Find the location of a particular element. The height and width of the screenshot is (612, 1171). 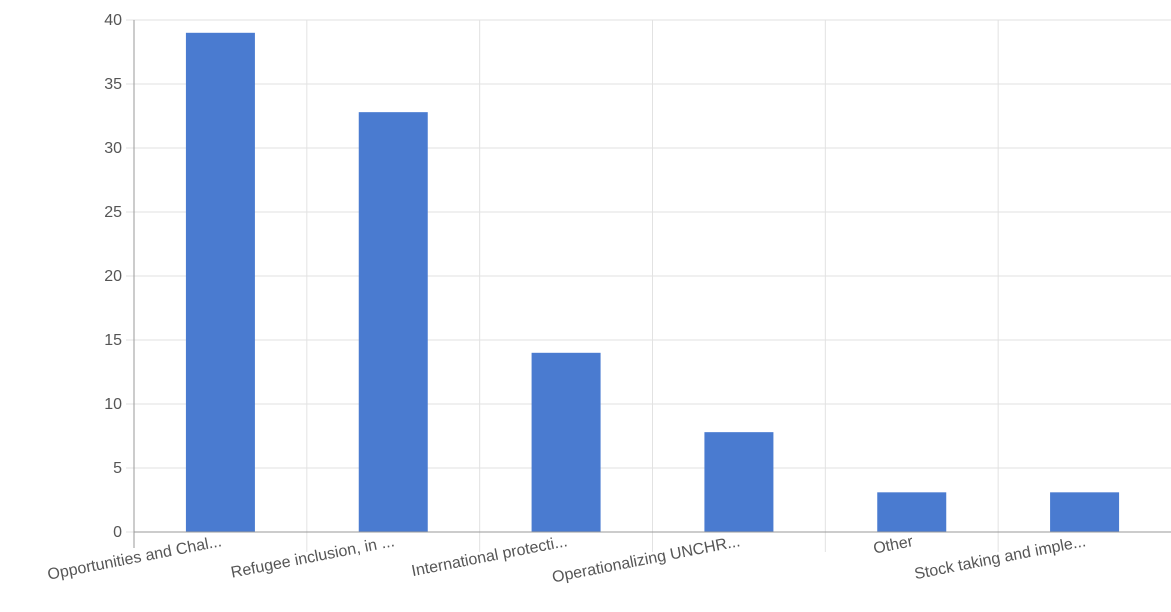

y-tick-label: 35 is located at coordinates (113, 84).